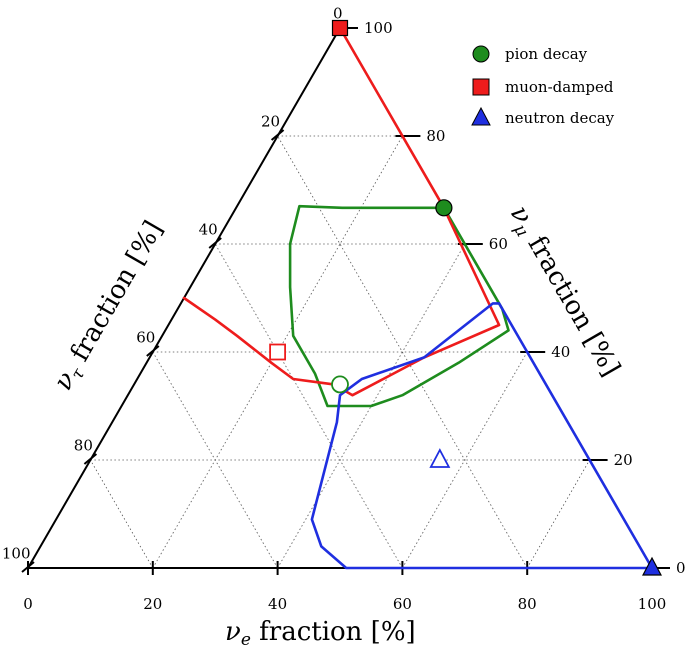  What do you see at coordinates (623, 460) in the screenshot?
I see `tick-label-right-20: 20` at bounding box center [623, 460].